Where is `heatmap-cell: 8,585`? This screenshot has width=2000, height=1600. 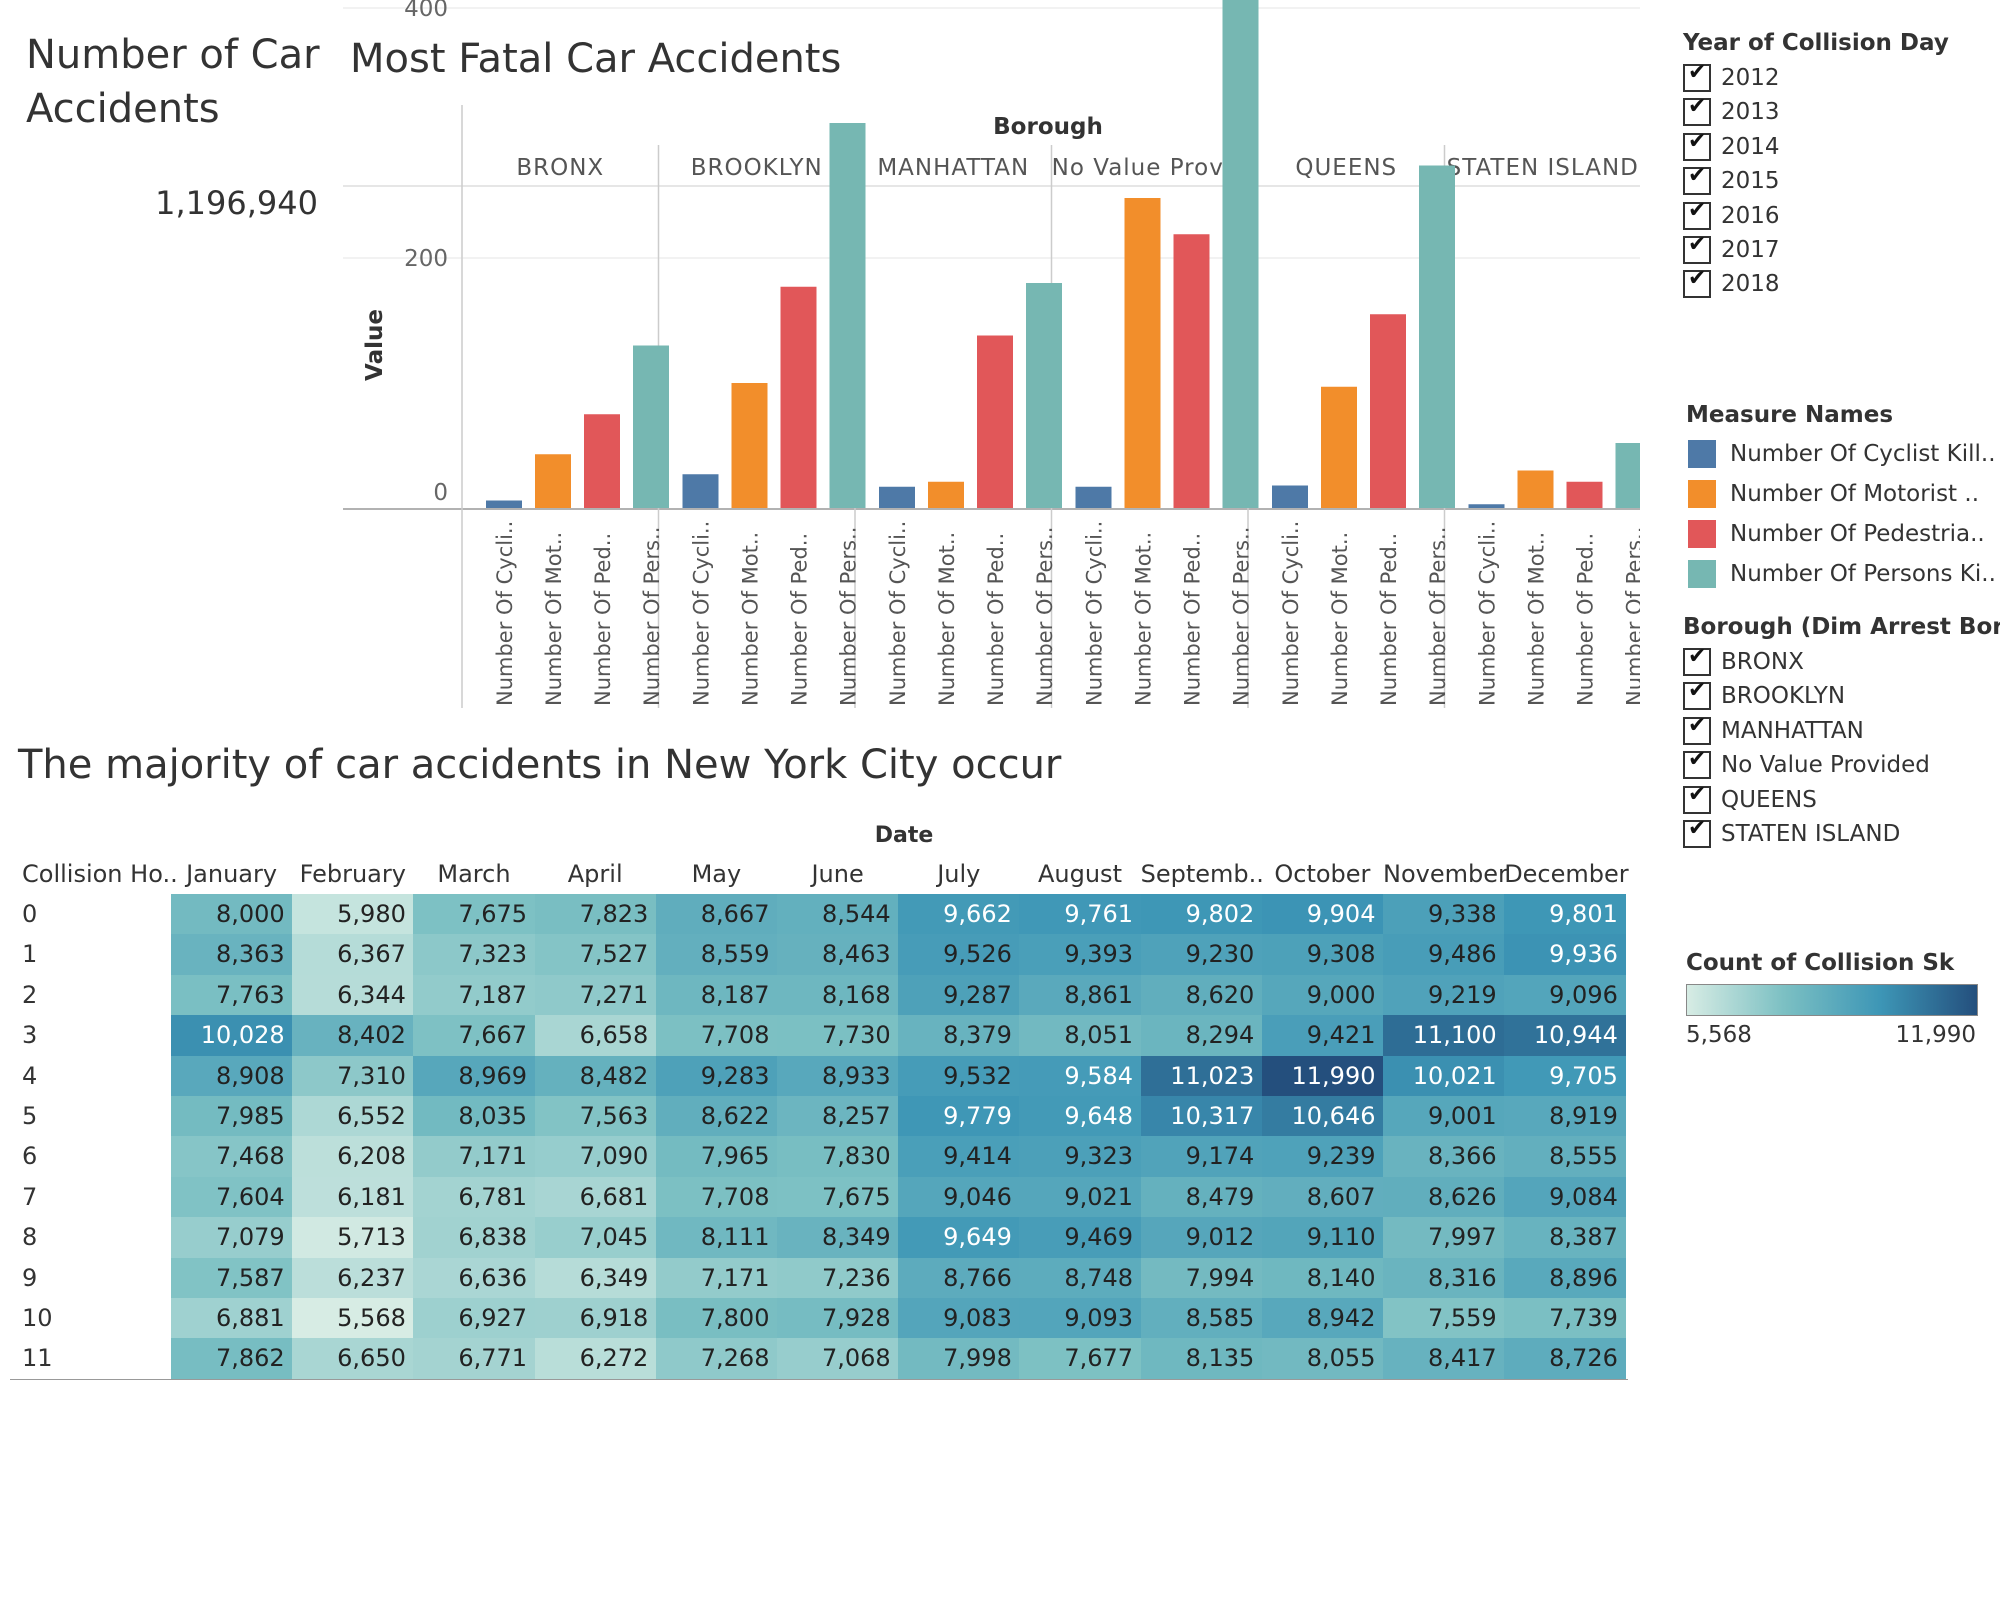 heatmap-cell: 8,585 is located at coordinates (1201, 1318).